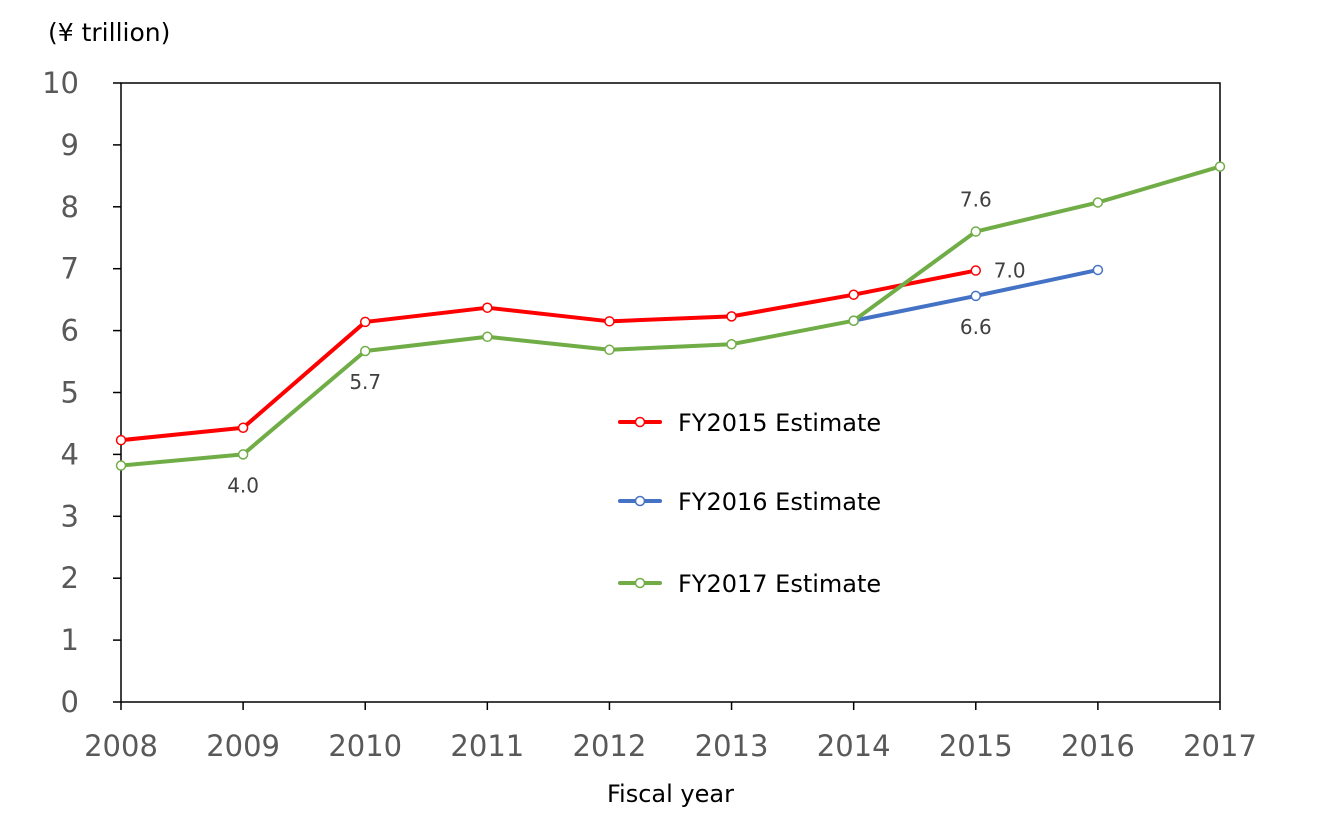 This screenshot has height=830, width=1325. I want to click on legend-label: FY2015 Estimate, so click(779, 423).